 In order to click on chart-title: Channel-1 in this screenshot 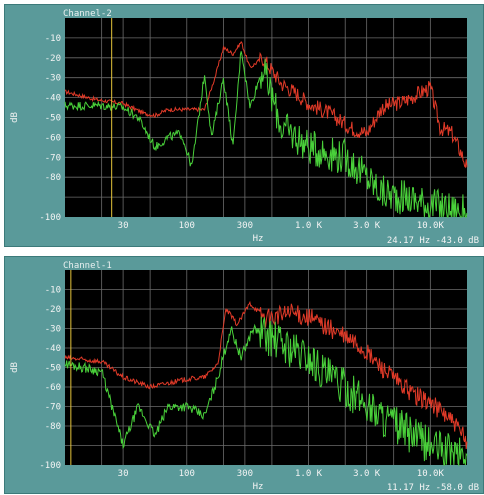, I will do `click(87, 266)`.